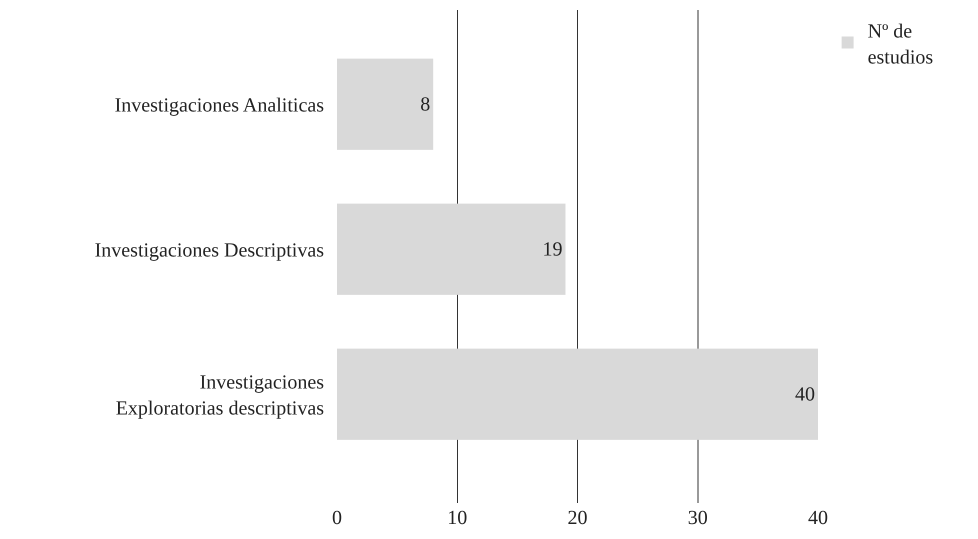 Image resolution: width=978 pixels, height=539 pixels. What do you see at coordinates (698, 518) in the screenshot?
I see `x-tick-label: 30` at bounding box center [698, 518].